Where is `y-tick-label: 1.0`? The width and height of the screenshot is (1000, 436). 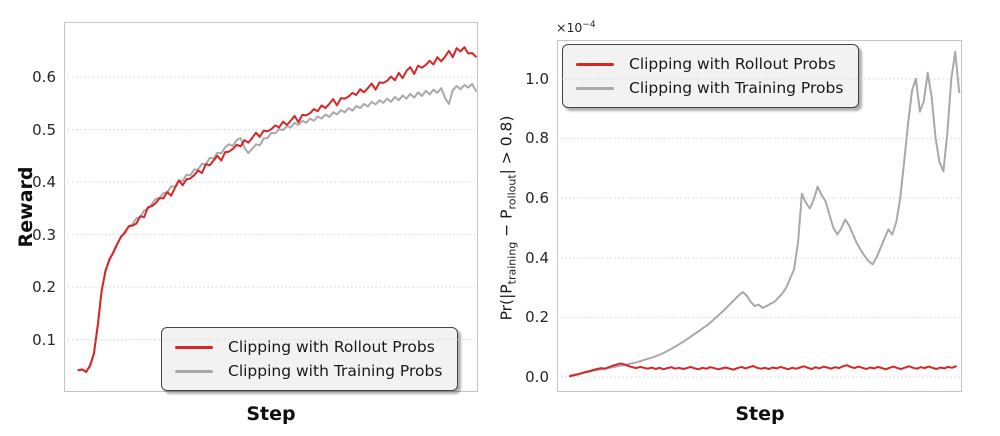 y-tick-label: 1.0 is located at coordinates (537, 78).